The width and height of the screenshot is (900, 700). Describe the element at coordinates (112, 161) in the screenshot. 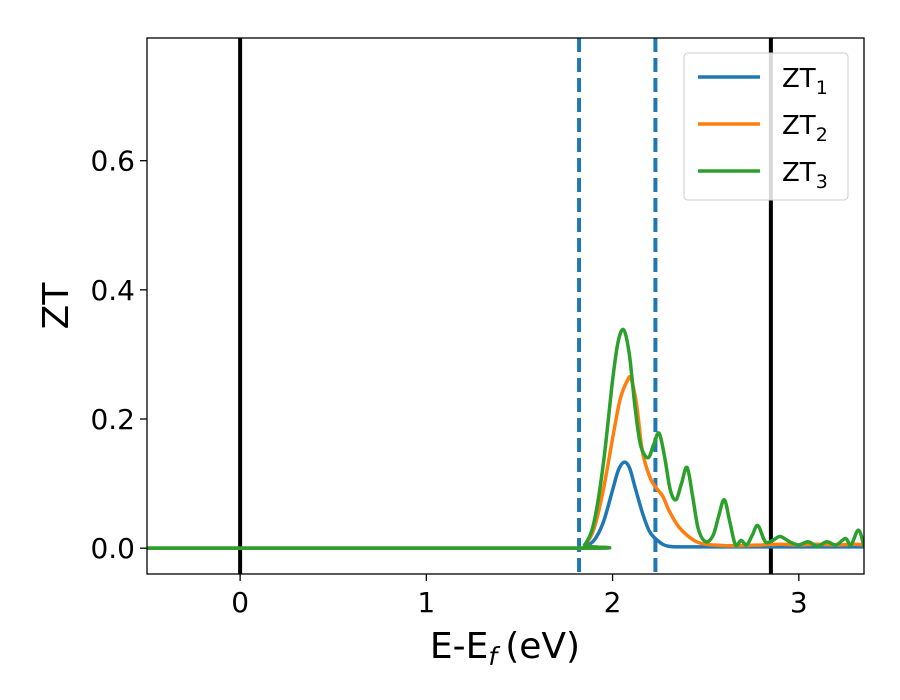

I see `y-tick-label: 0.6` at that location.